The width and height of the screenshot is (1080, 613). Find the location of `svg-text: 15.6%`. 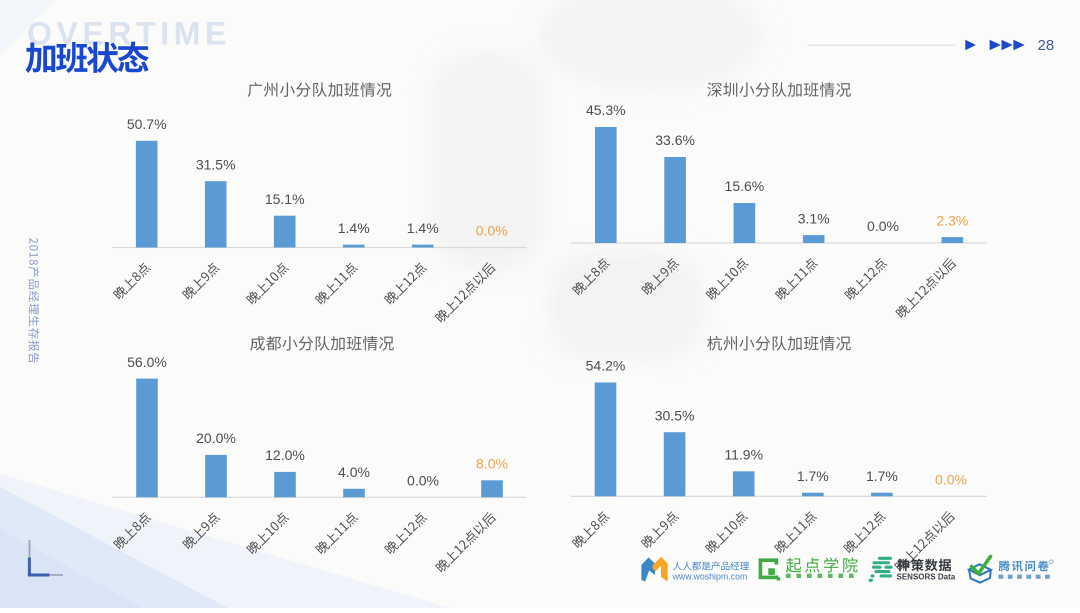

svg-text: 15.6% is located at coordinates (745, 186).